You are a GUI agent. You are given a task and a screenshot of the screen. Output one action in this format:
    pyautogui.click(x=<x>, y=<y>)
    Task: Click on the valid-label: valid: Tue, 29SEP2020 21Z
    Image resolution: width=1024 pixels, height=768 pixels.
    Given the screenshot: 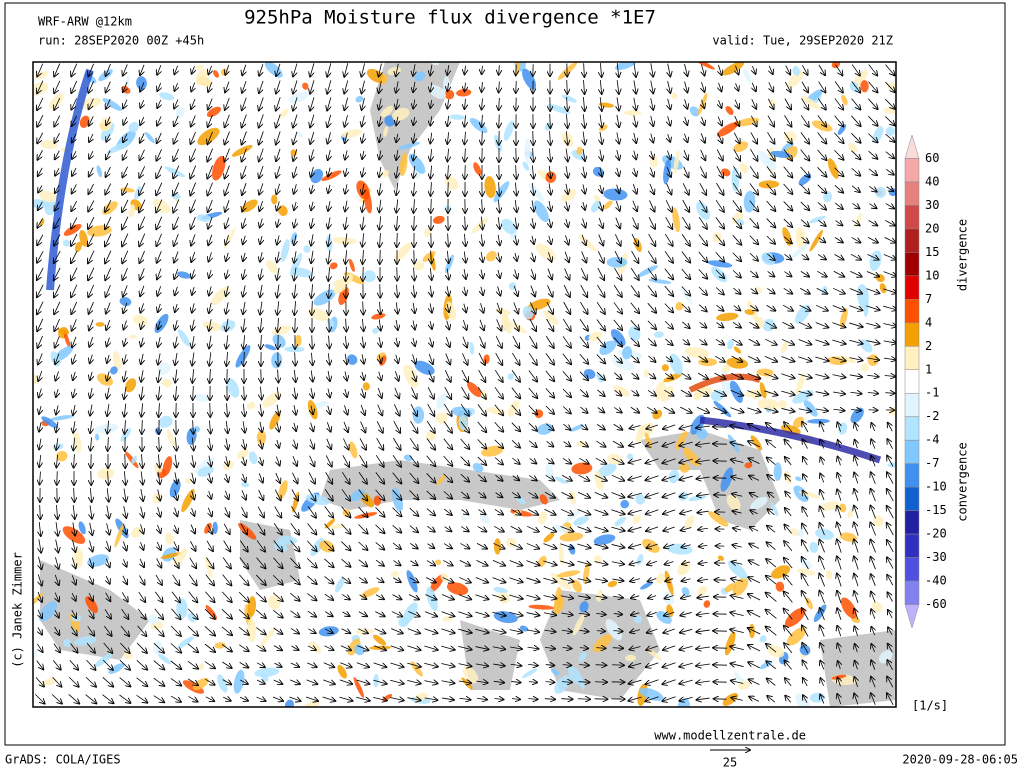 What is the action you would take?
    pyautogui.click(x=802, y=41)
    